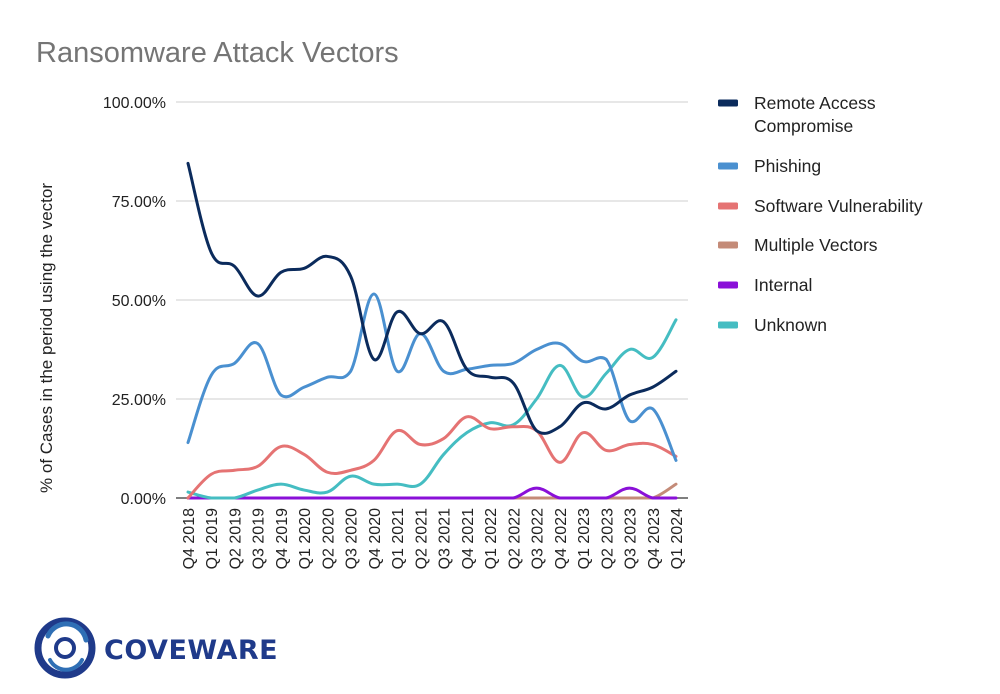  I want to click on y-tick-labels: 0.00% 25.00% 50.00% 75.00% 100.00%, so click(134, 301).